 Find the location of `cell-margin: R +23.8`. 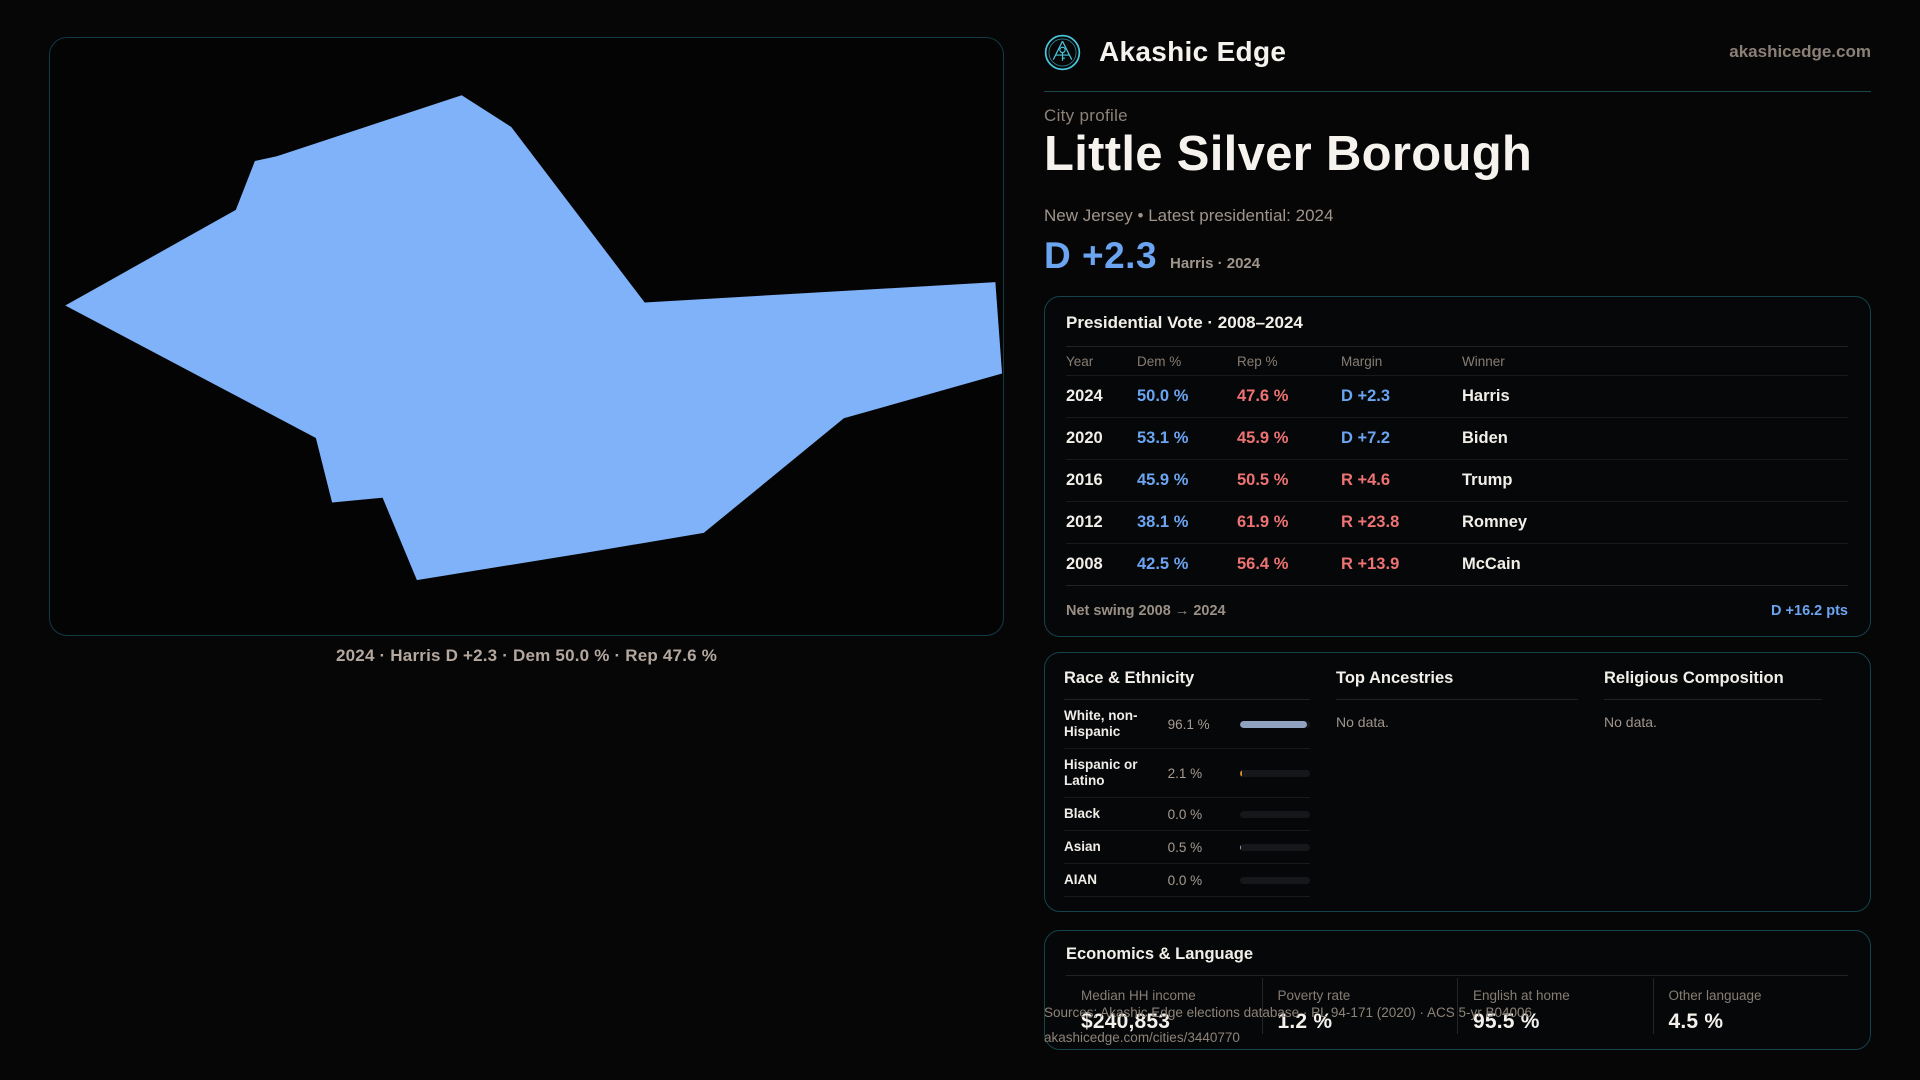

cell-margin: R +23.8 is located at coordinates (1370, 522).